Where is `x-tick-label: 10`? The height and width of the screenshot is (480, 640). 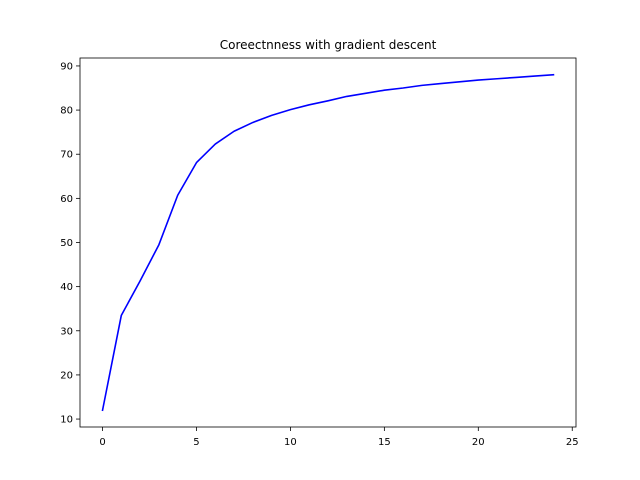 x-tick-label: 10 is located at coordinates (290, 442).